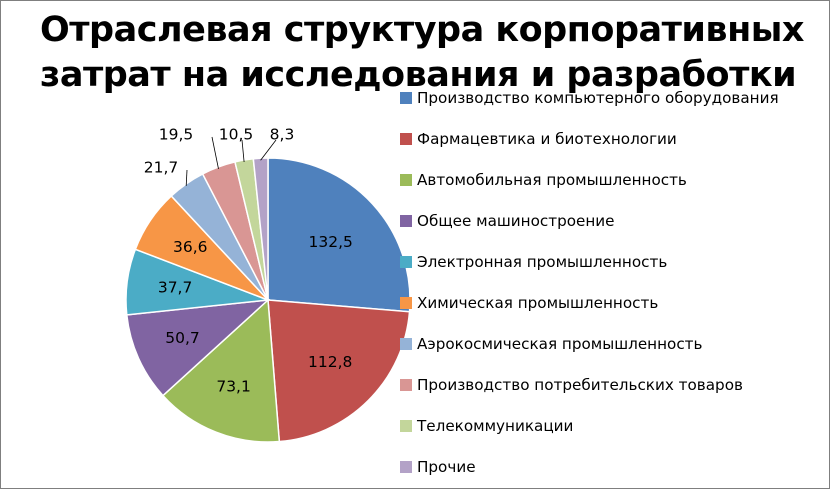 The height and width of the screenshot is (489, 830). What do you see at coordinates (182, 338) in the screenshot?
I see `data-label-4: 50,7` at bounding box center [182, 338].